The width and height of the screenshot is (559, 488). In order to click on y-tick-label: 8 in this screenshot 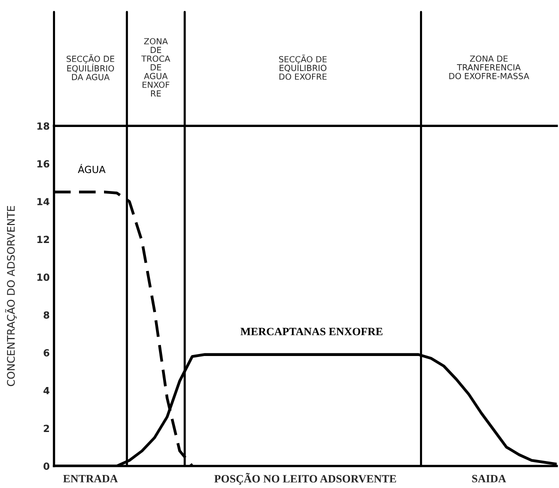, I will do `click(47, 315)`.